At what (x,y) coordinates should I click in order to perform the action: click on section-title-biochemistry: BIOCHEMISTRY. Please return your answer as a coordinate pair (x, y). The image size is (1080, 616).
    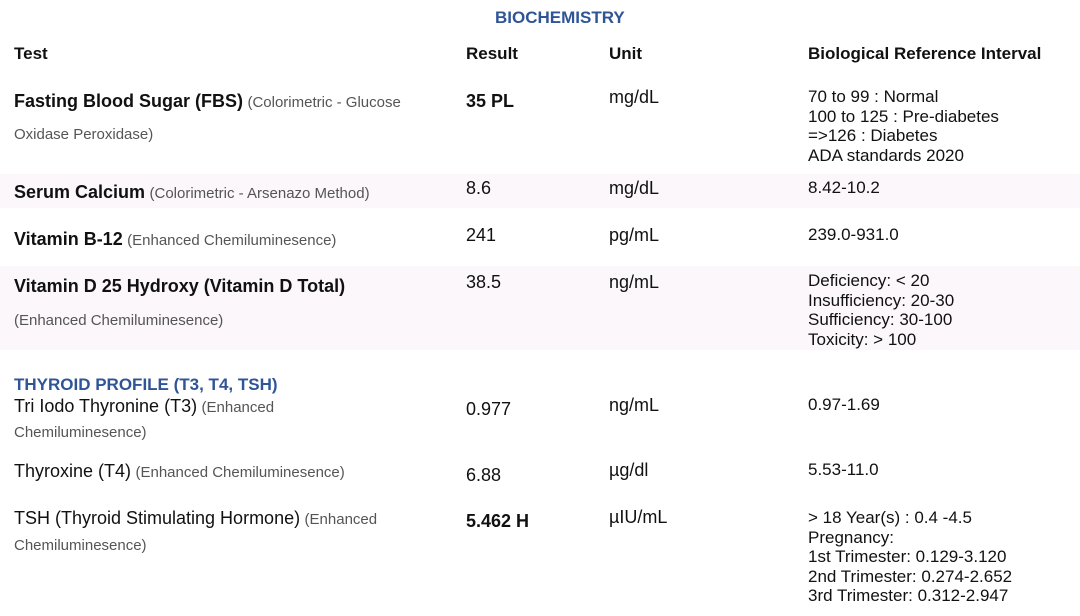
    Looking at the image, I should click on (560, 17).